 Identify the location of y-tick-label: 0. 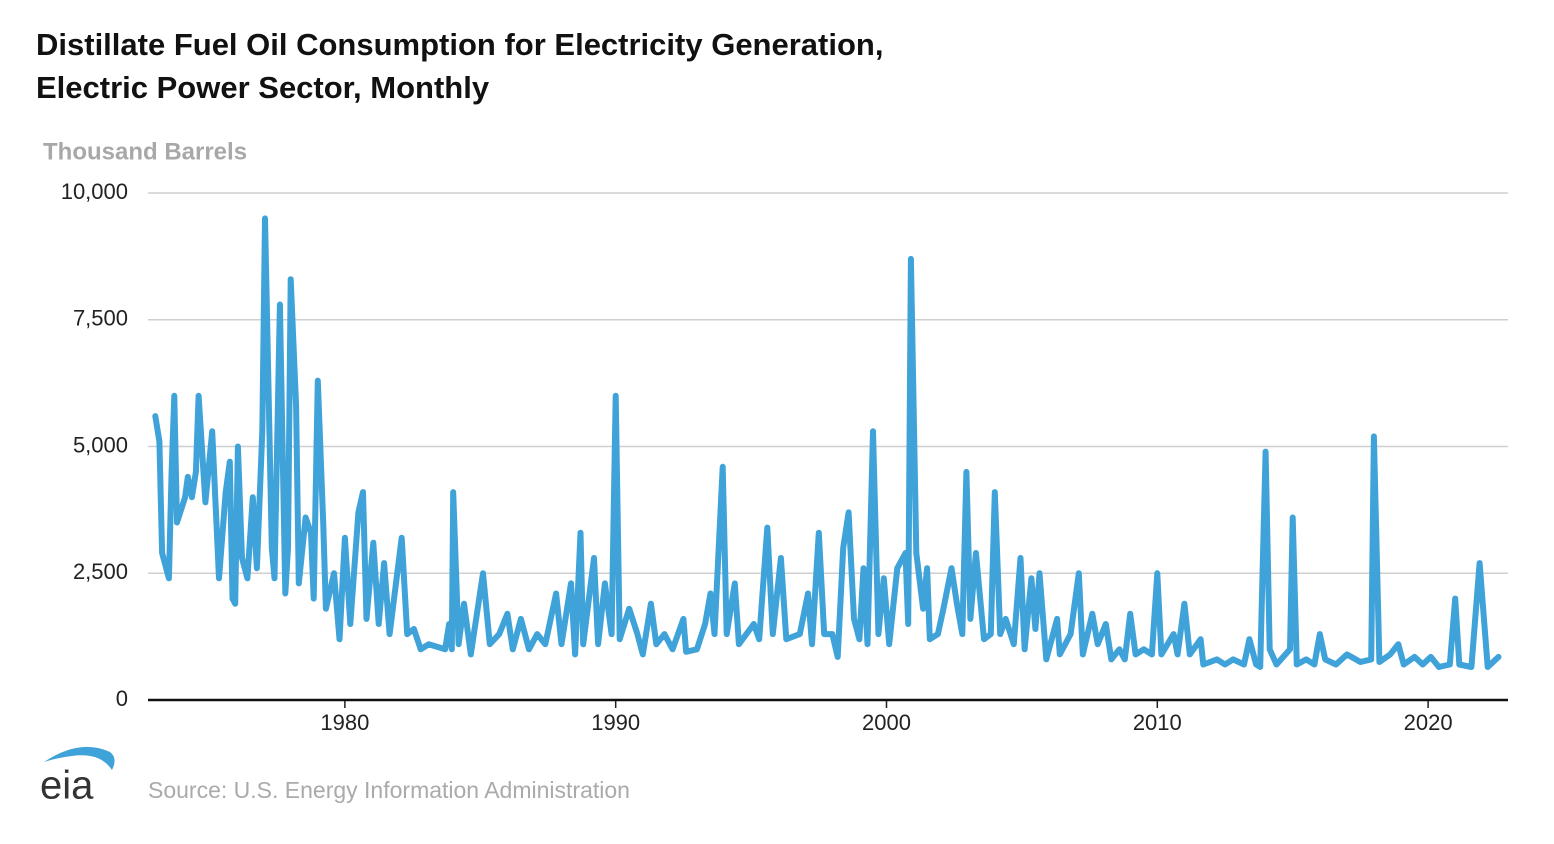
(122, 698).